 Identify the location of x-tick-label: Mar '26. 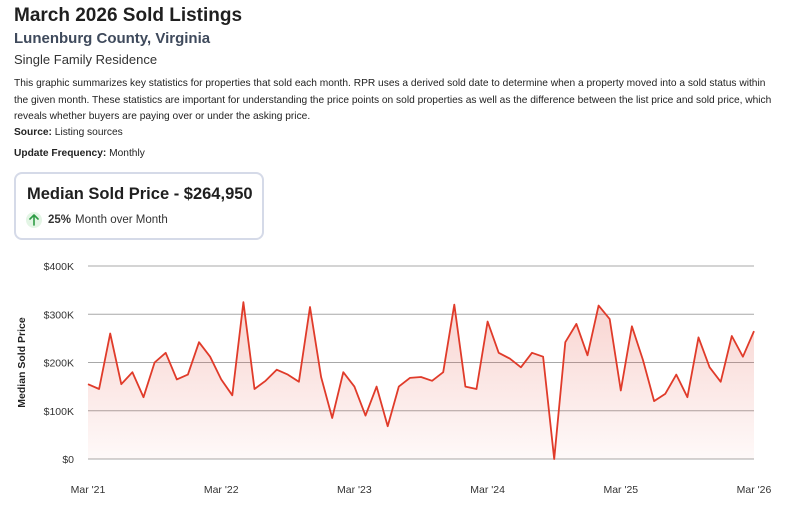
(754, 490).